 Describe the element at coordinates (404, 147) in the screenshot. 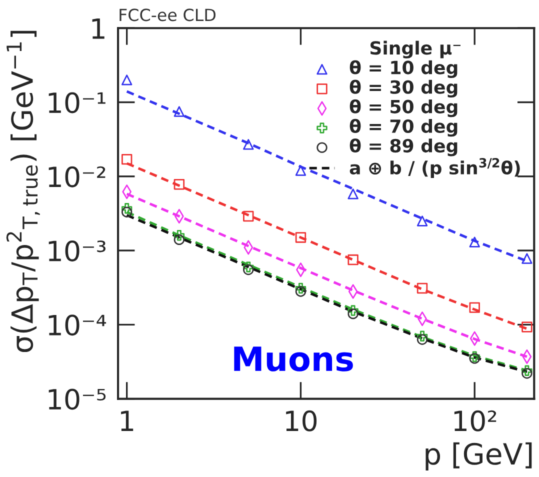

I see `legend-label: θ = 89 deg` at that location.